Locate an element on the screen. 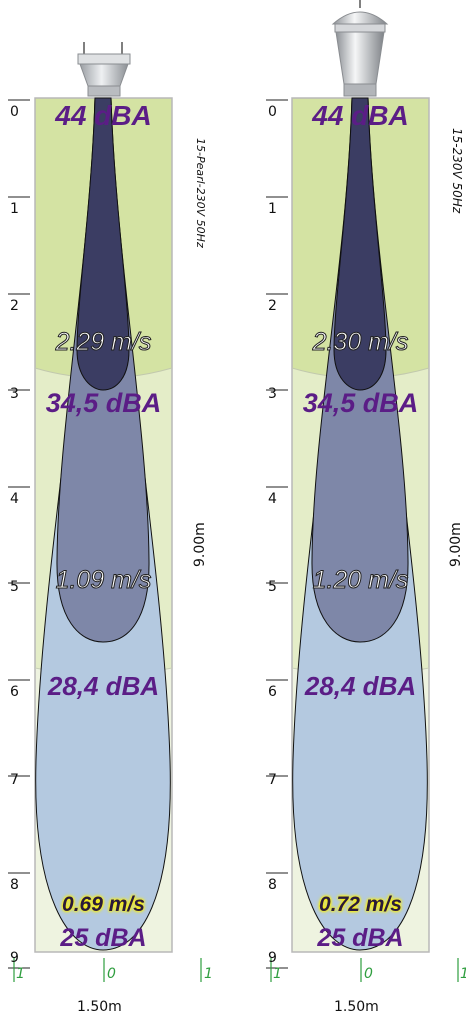 The height and width of the screenshot is (1022, 466). x-tick-right-2: 1 is located at coordinates (463, 974).